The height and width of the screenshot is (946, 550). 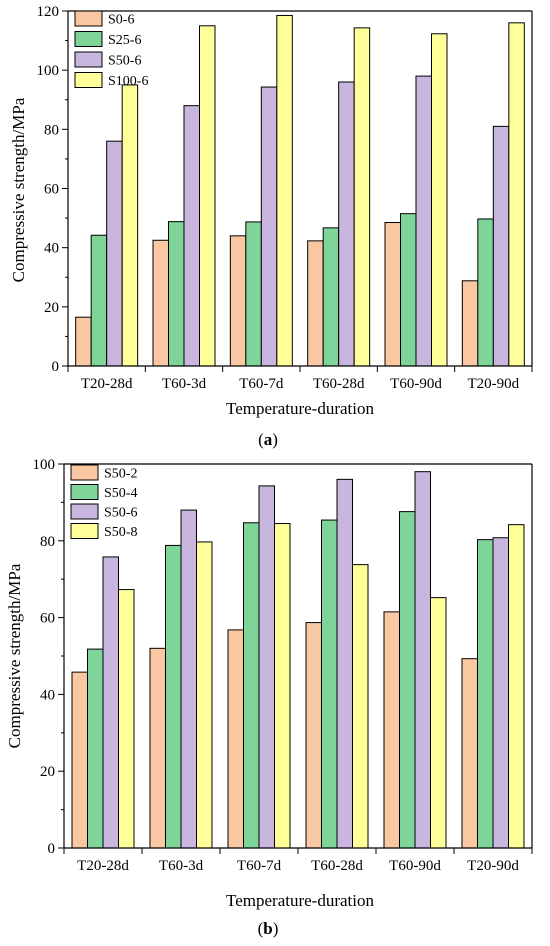 What do you see at coordinates (284, 190) in the screenshot?
I see `bar-s100-6-t60-7d` at bounding box center [284, 190].